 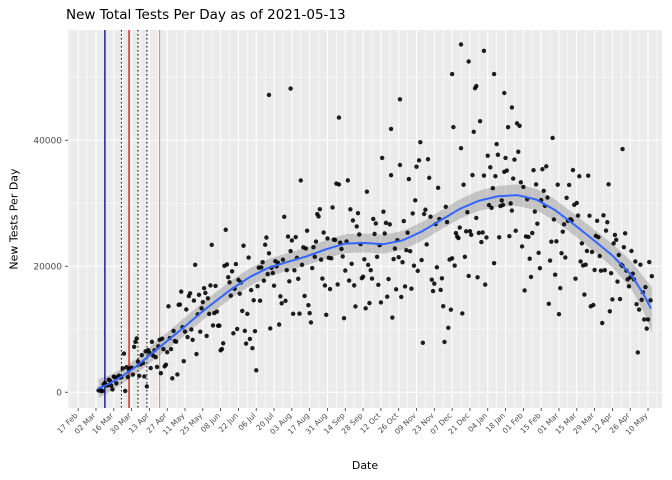 What do you see at coordinates (47, 141) in the screenshot?
I see `svg-text: 40000` at bounding box center [47, 141].